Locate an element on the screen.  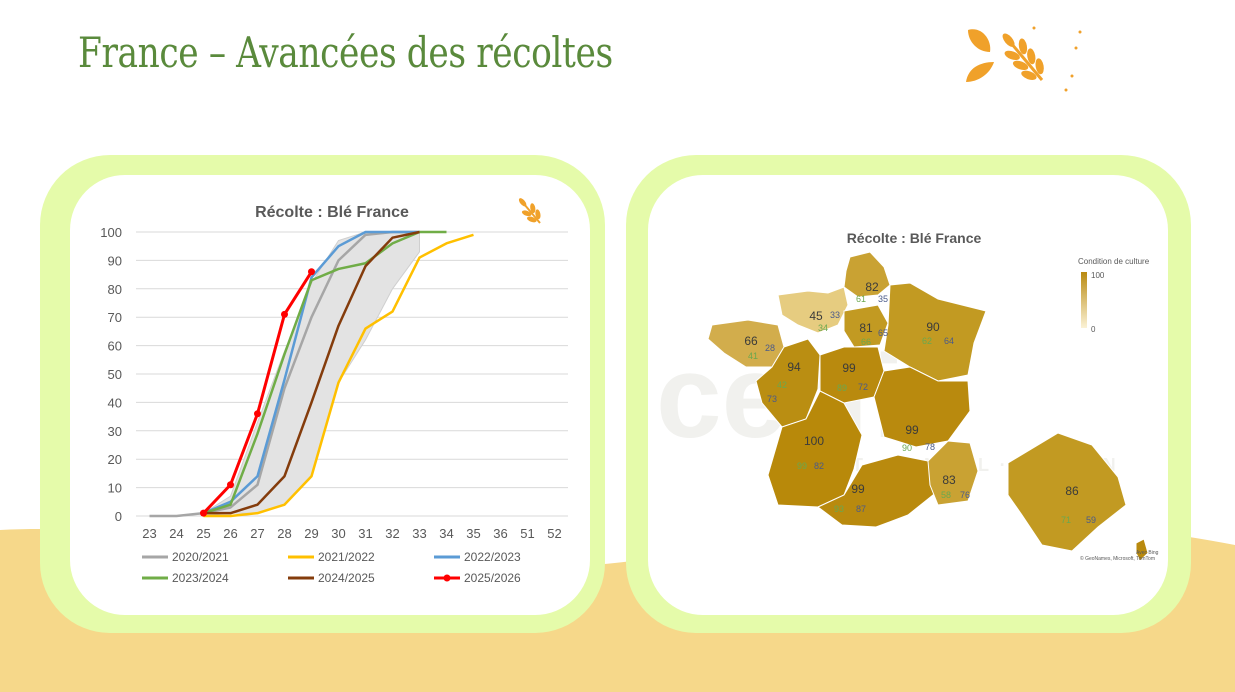
y-tick-label: 0 is located at coordinates (118, 516).